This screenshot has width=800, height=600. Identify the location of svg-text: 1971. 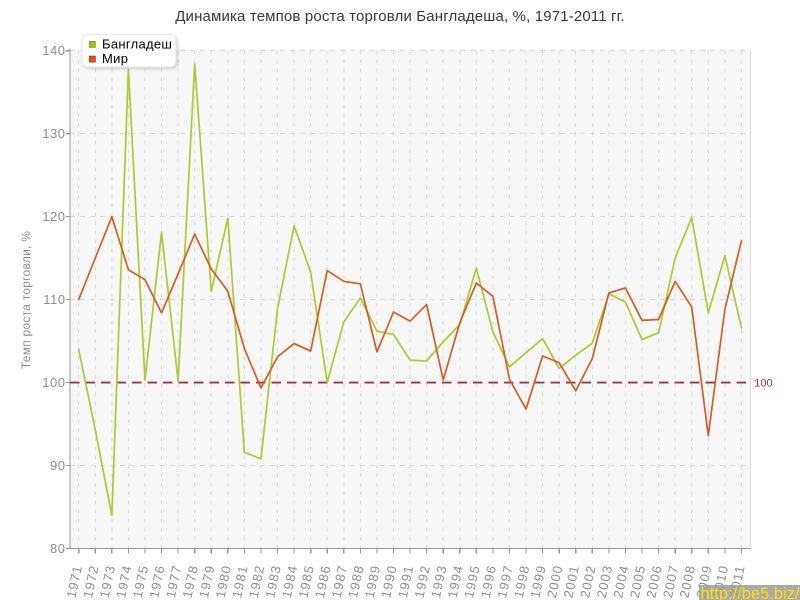
(75, 582).